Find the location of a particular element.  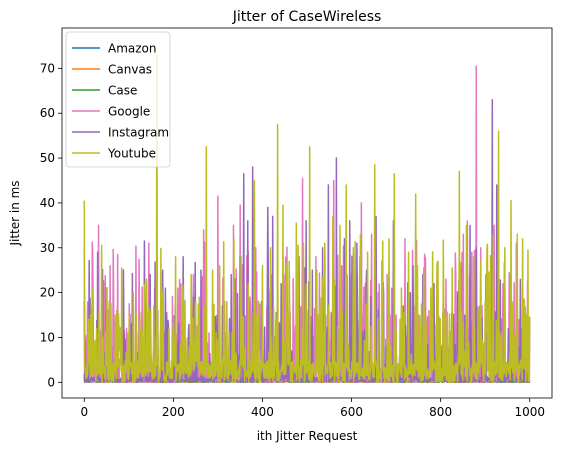

x-tick-label: 0 is located at coordinates (84, 412).